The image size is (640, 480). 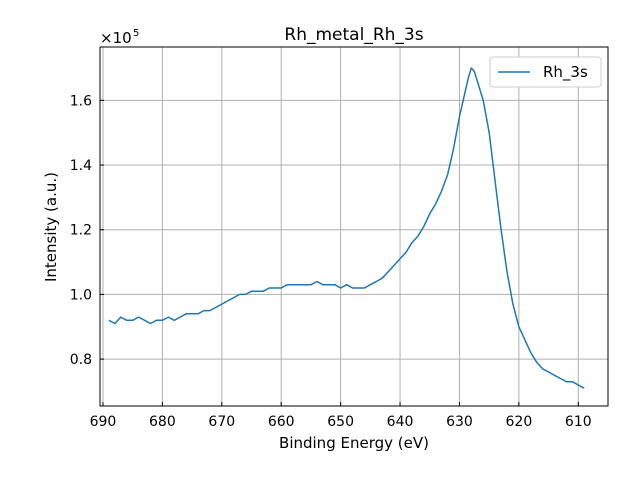 I want to click on x-tick-label: 620, so click(x=519, y=422).